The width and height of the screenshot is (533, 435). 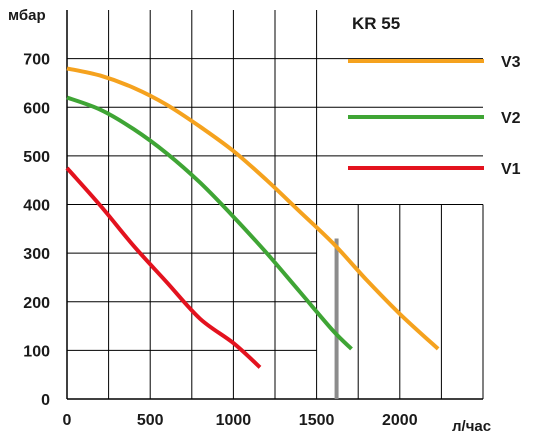 What do you see at coordinates (36, 351) in the screenshot?
I see `y-tick-label-100: 100` at bounding box center [36, 351].